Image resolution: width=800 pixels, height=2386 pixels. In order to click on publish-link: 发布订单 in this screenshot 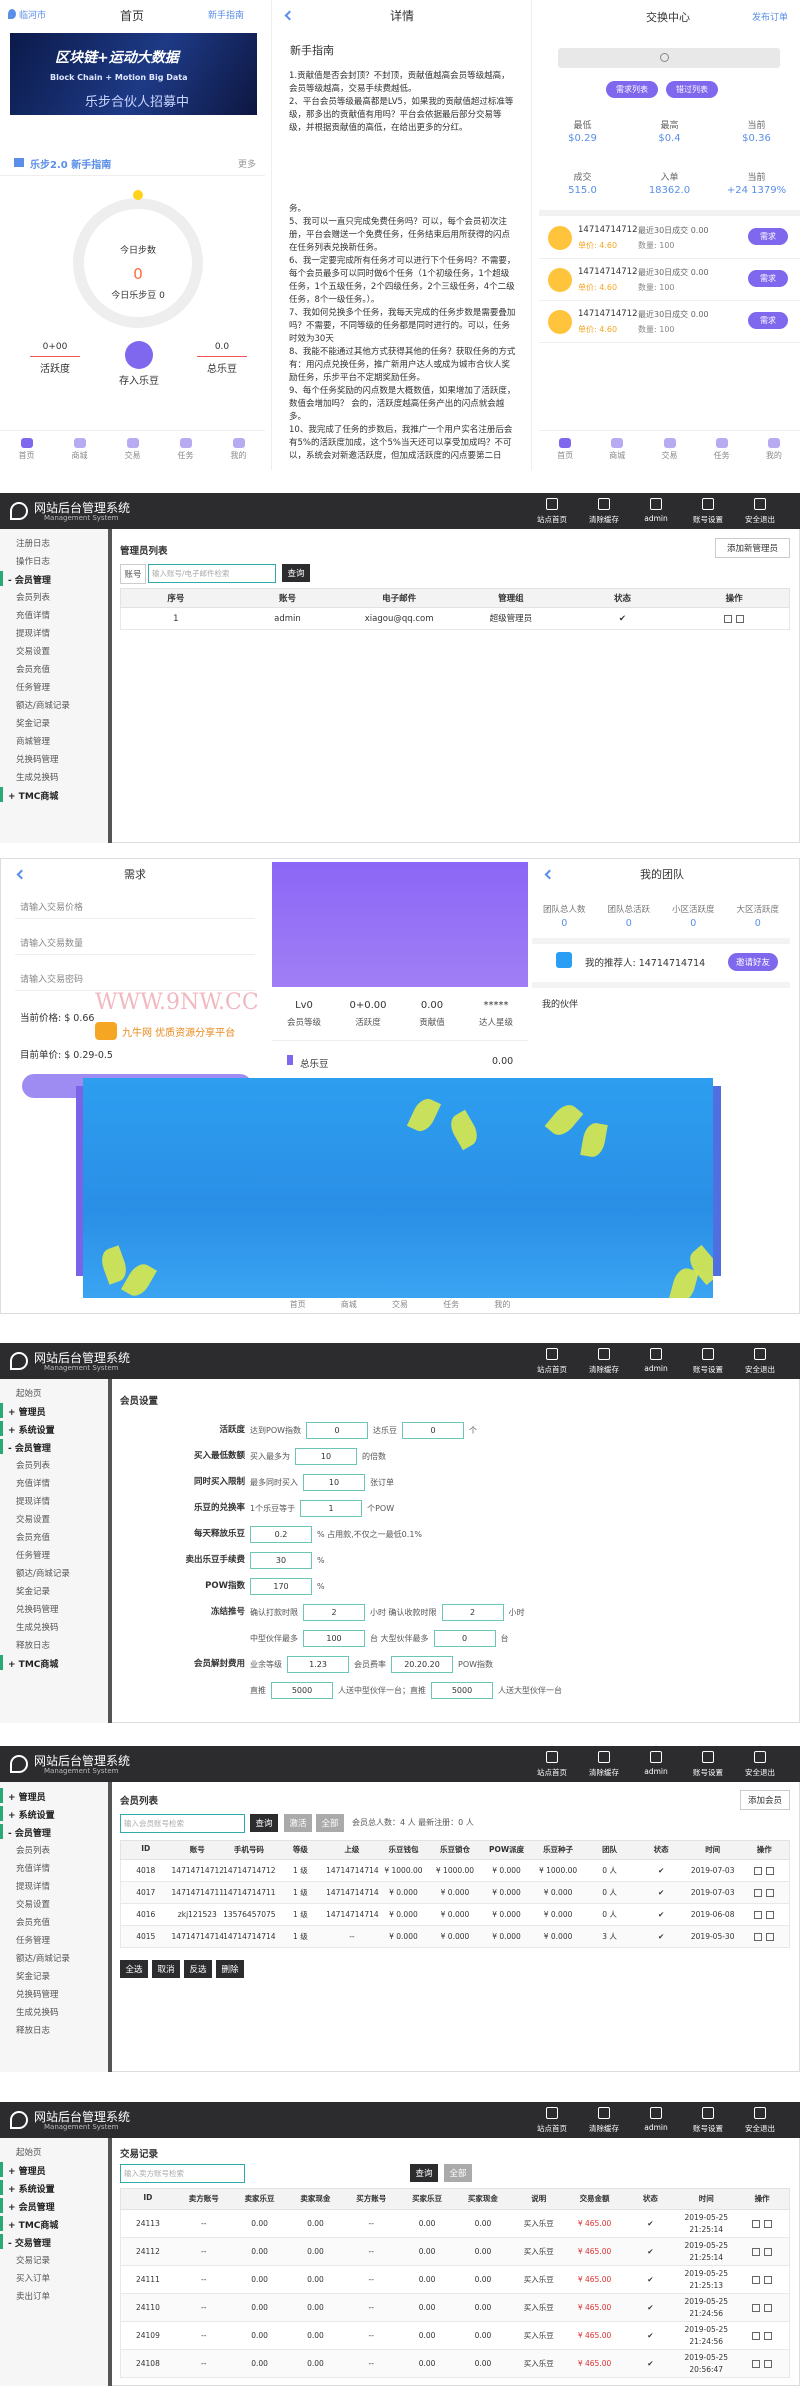, I will do `click(770, 18)`.